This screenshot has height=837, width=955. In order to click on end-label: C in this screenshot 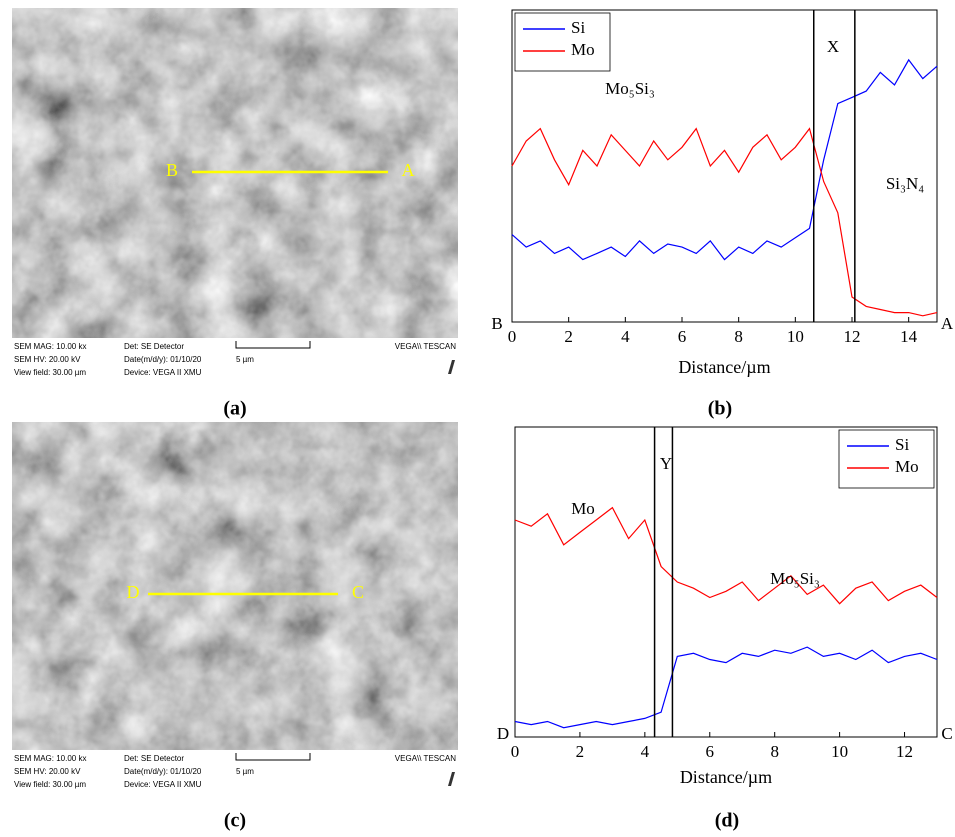, I will do `click(946, 733)`.